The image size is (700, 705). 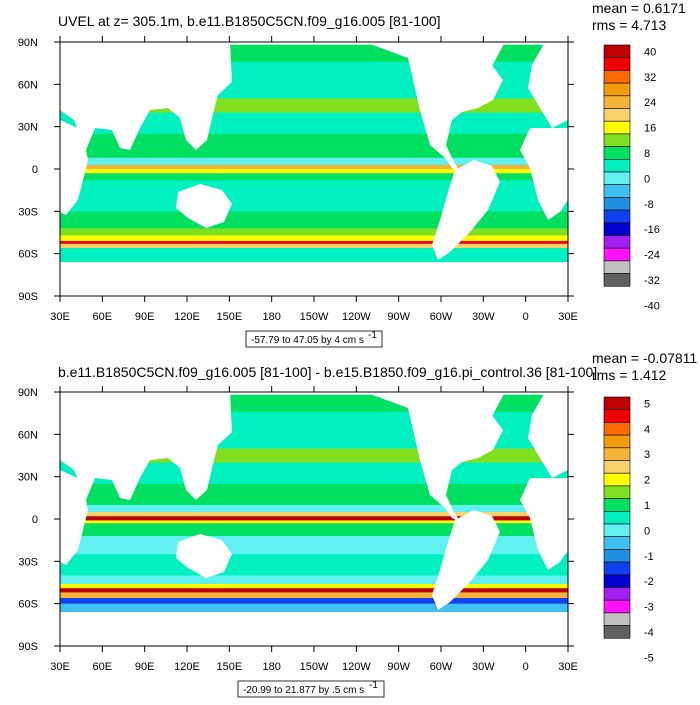 I want to click on colorbar-label: -1, so click(x=649, y=557).